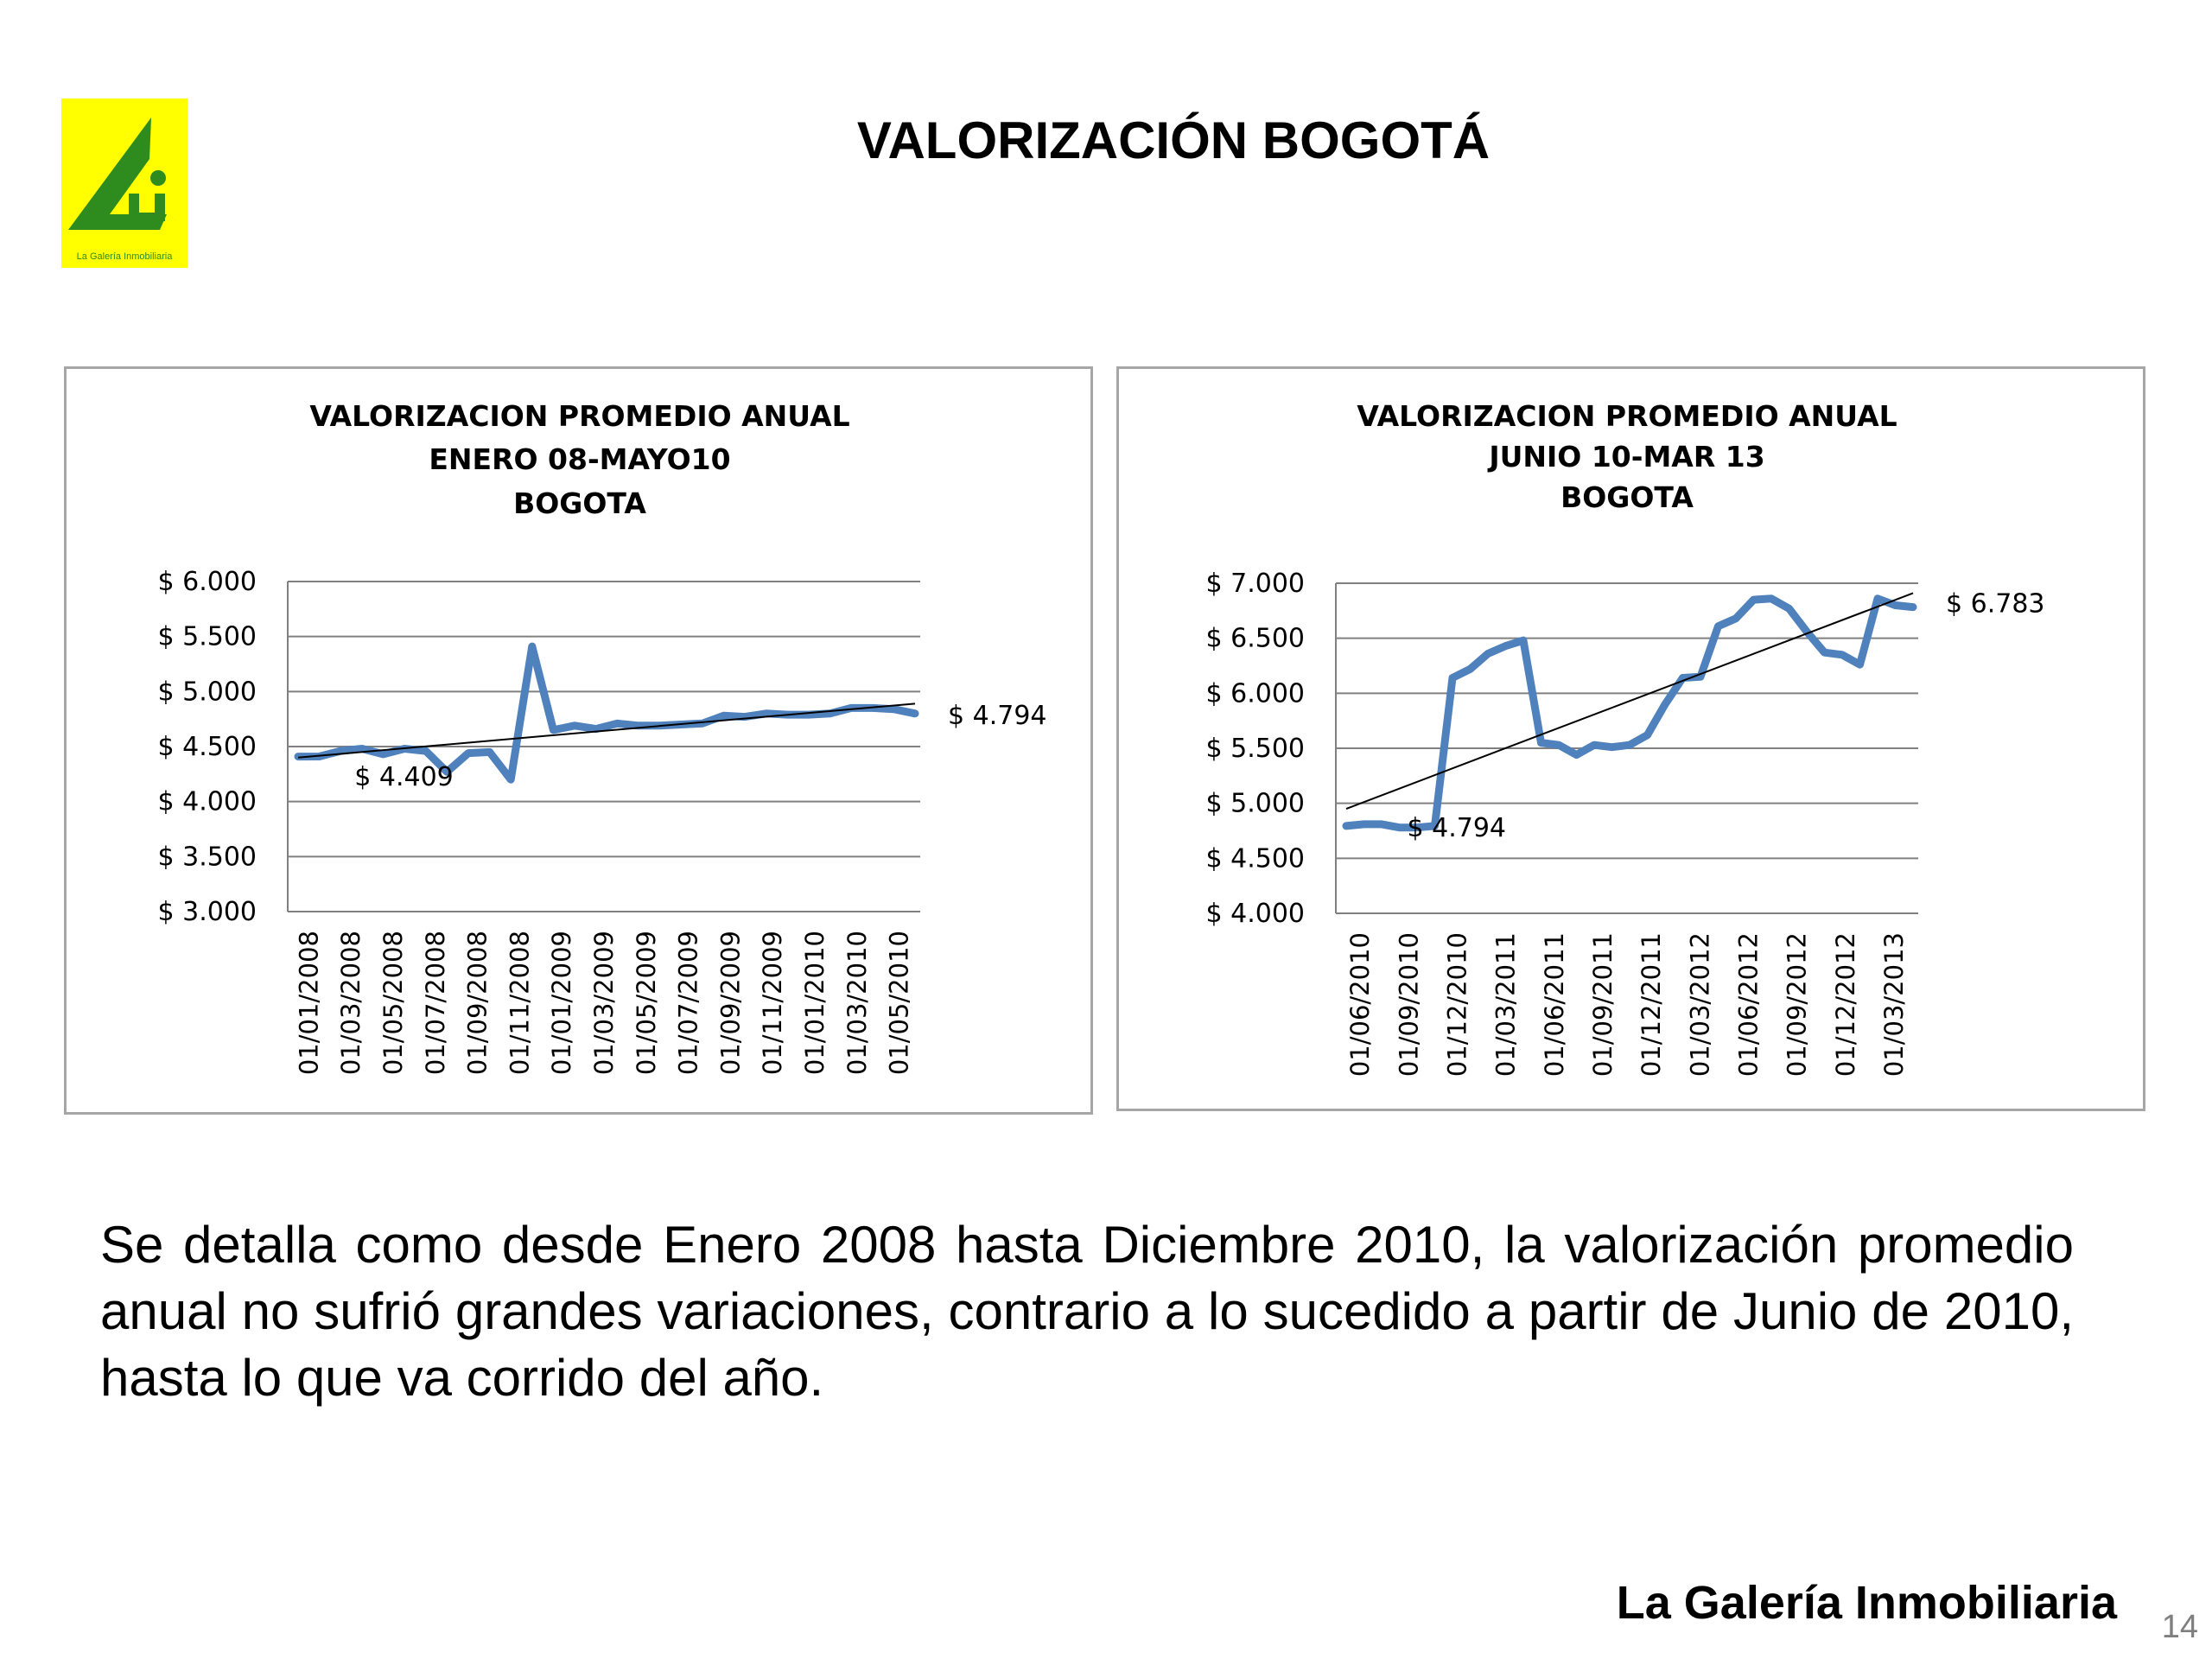 Image resolution: width=2212 pixels, height=1659 pixels. I want to click on x-tick-label: 01/09/2010, so click(1408, 1004).